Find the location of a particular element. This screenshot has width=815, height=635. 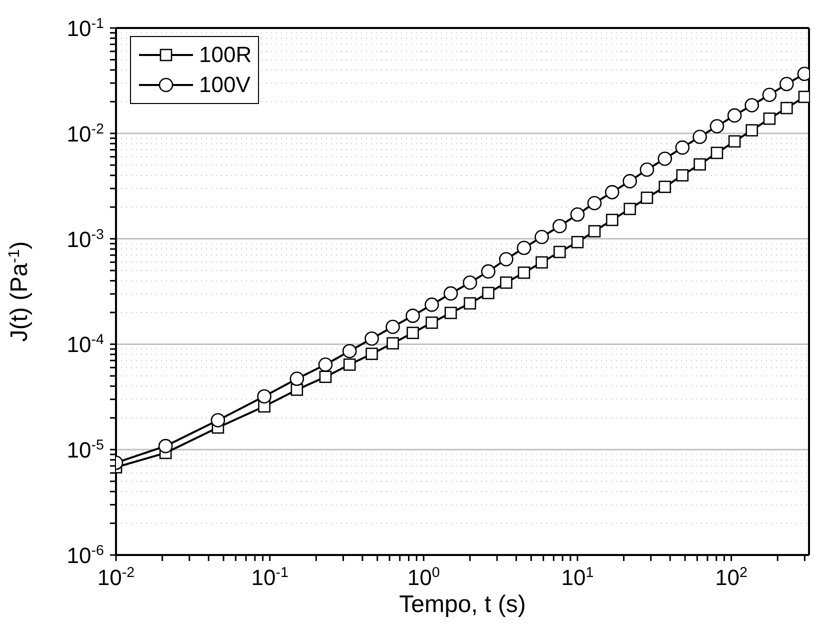

y-tick-label: 10$^{-6}$ is located at coordinates (85, 555).